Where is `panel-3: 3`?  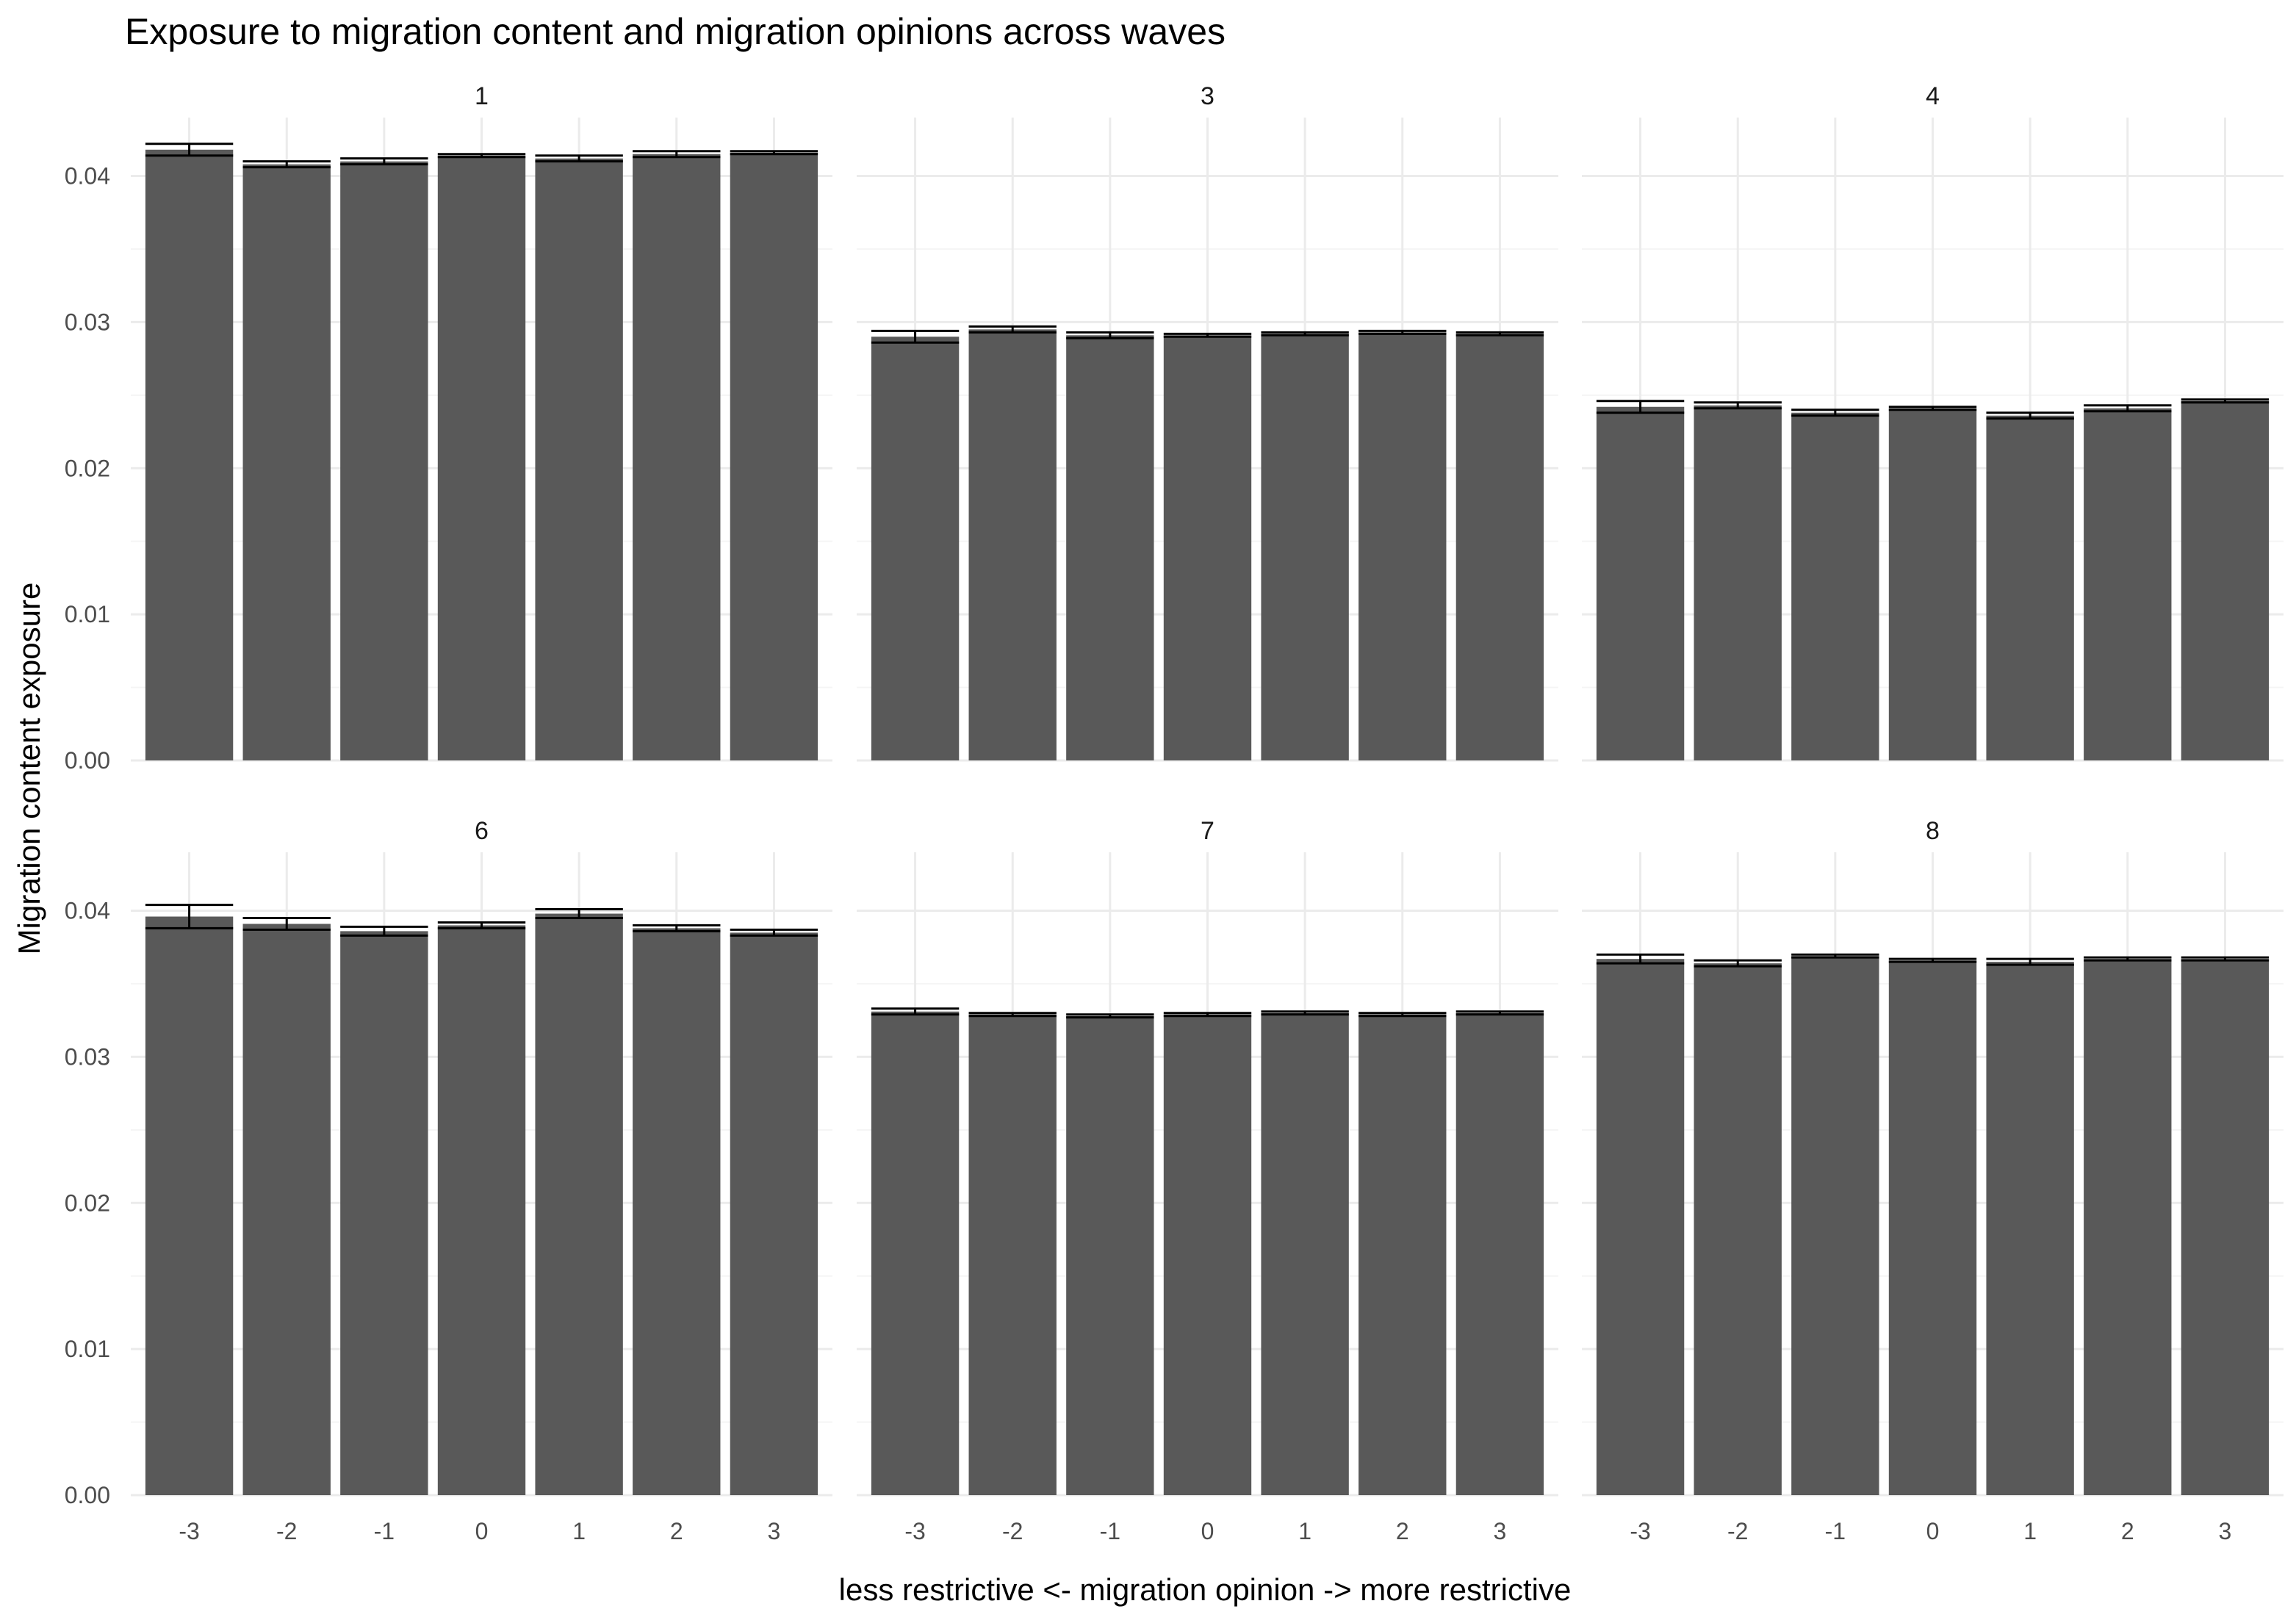 panel-3: 3 is located at coordinates (1207, 422).